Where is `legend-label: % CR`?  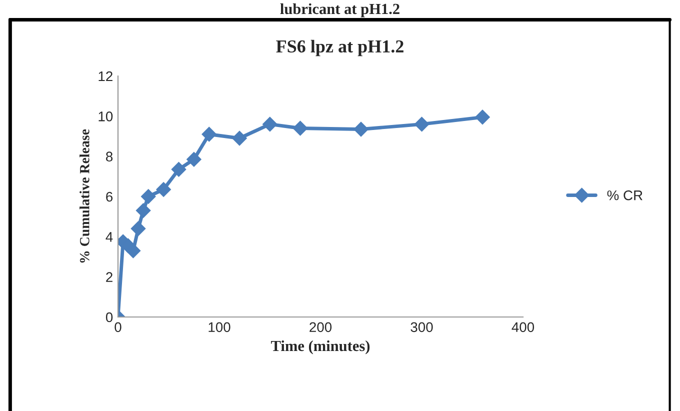 legend-label: % CR is located at coordinates (624, 195).